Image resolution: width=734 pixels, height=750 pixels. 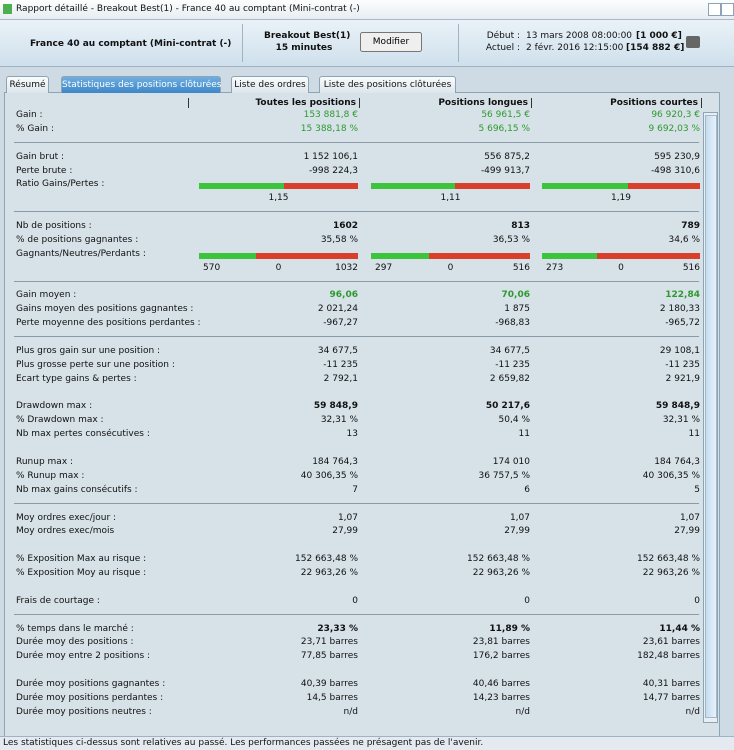 What do you see at coordinates (75, 628) in the screenshot?
I see `row-label: % temps dans le marché :` at bounding box center [75, 628].